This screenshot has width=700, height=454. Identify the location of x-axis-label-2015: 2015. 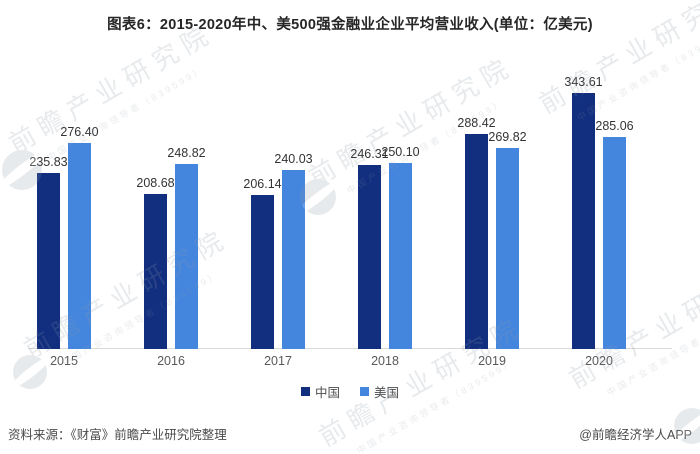
(64, 361).